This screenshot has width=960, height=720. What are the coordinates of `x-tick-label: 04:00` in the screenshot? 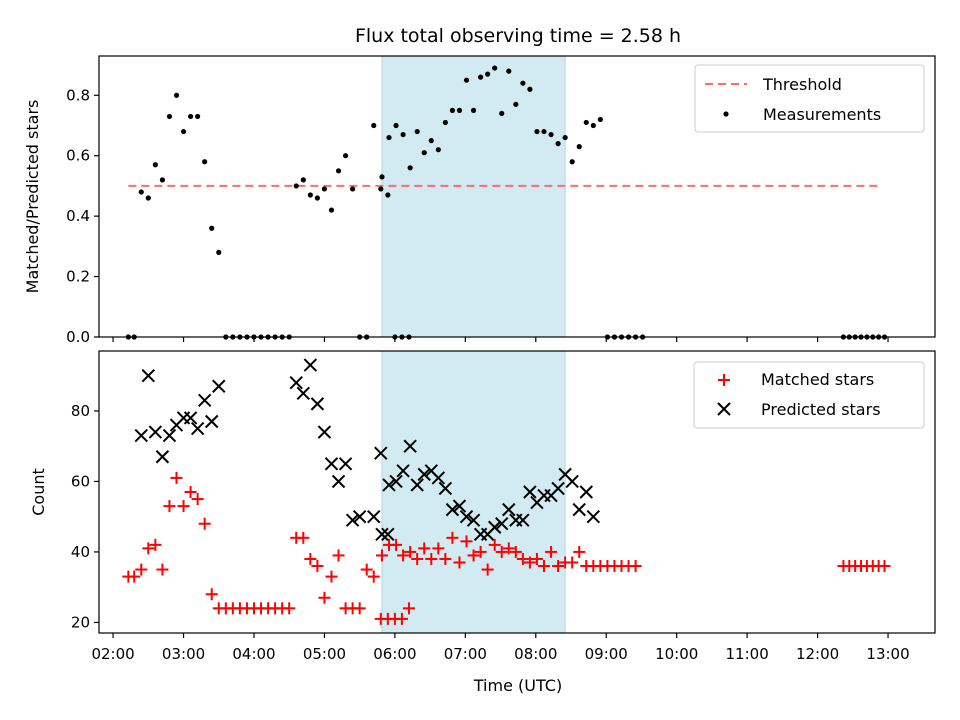 It's located at (253, 654).